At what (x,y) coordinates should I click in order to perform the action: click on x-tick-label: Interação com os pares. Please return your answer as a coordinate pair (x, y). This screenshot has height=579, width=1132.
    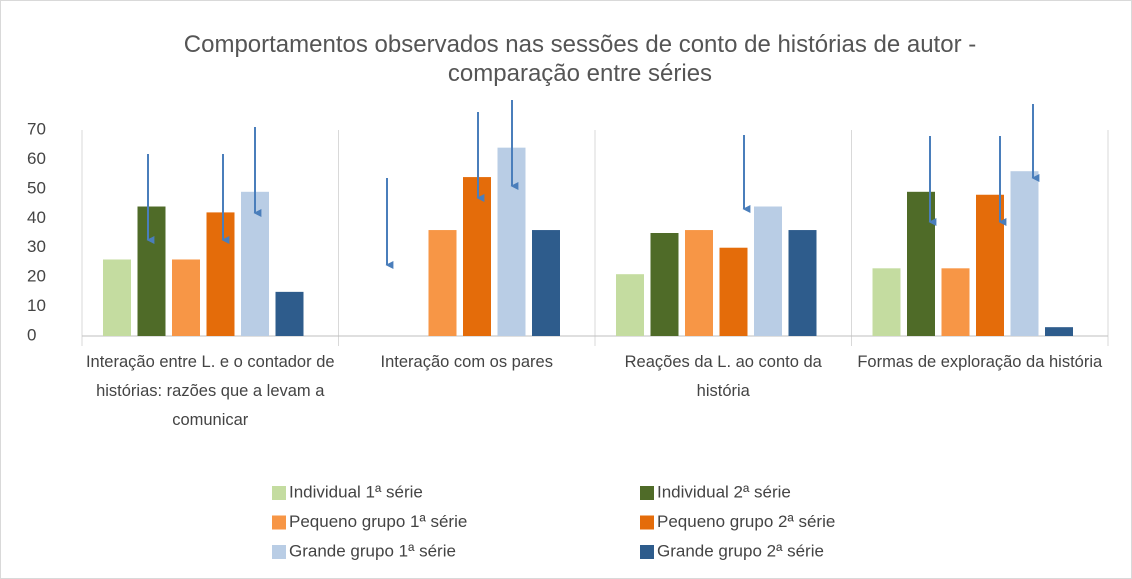
    Looking at the image, I should click on (466, 362).